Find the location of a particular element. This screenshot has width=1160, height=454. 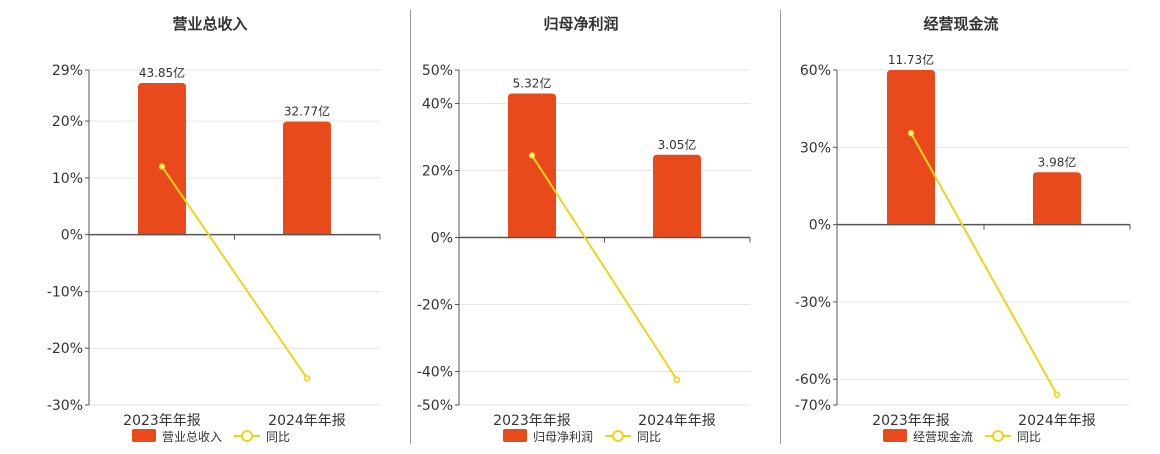

y-tick-label: -60% is located at coordinates (813, 380).